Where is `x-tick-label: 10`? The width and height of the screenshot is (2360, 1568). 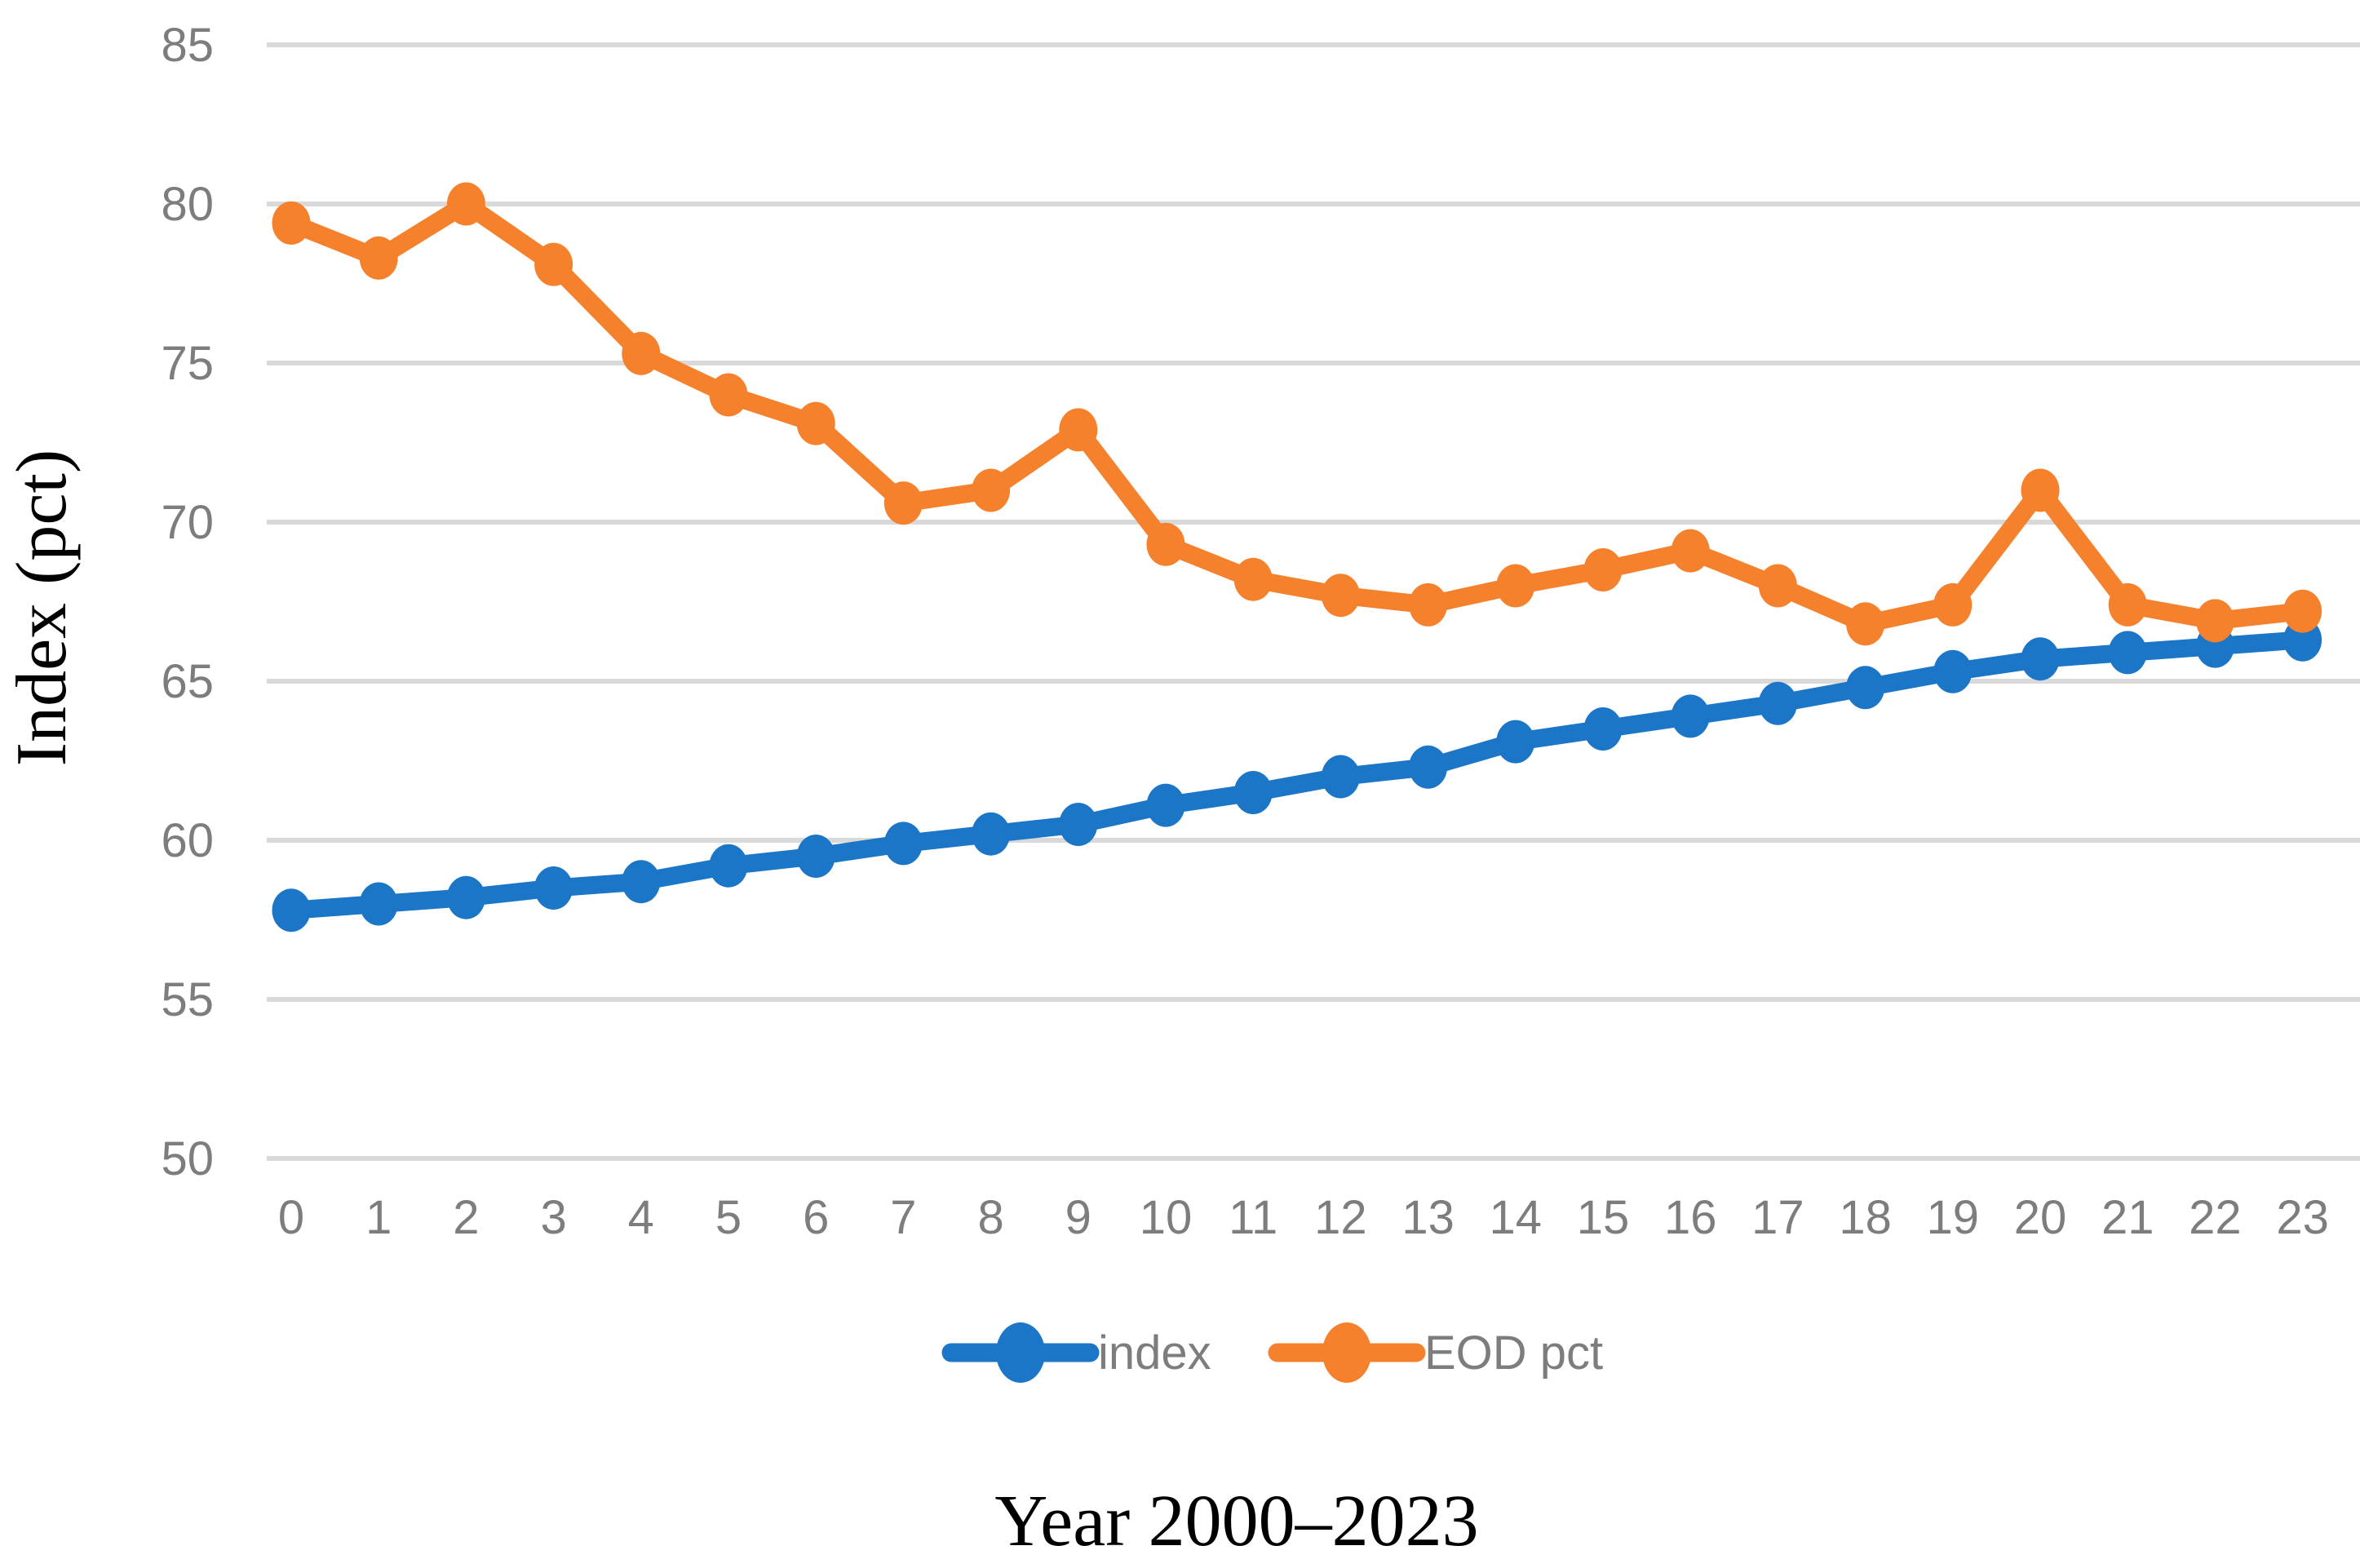
x-tick-label: 10 is located at coordinates (1166, 1217).